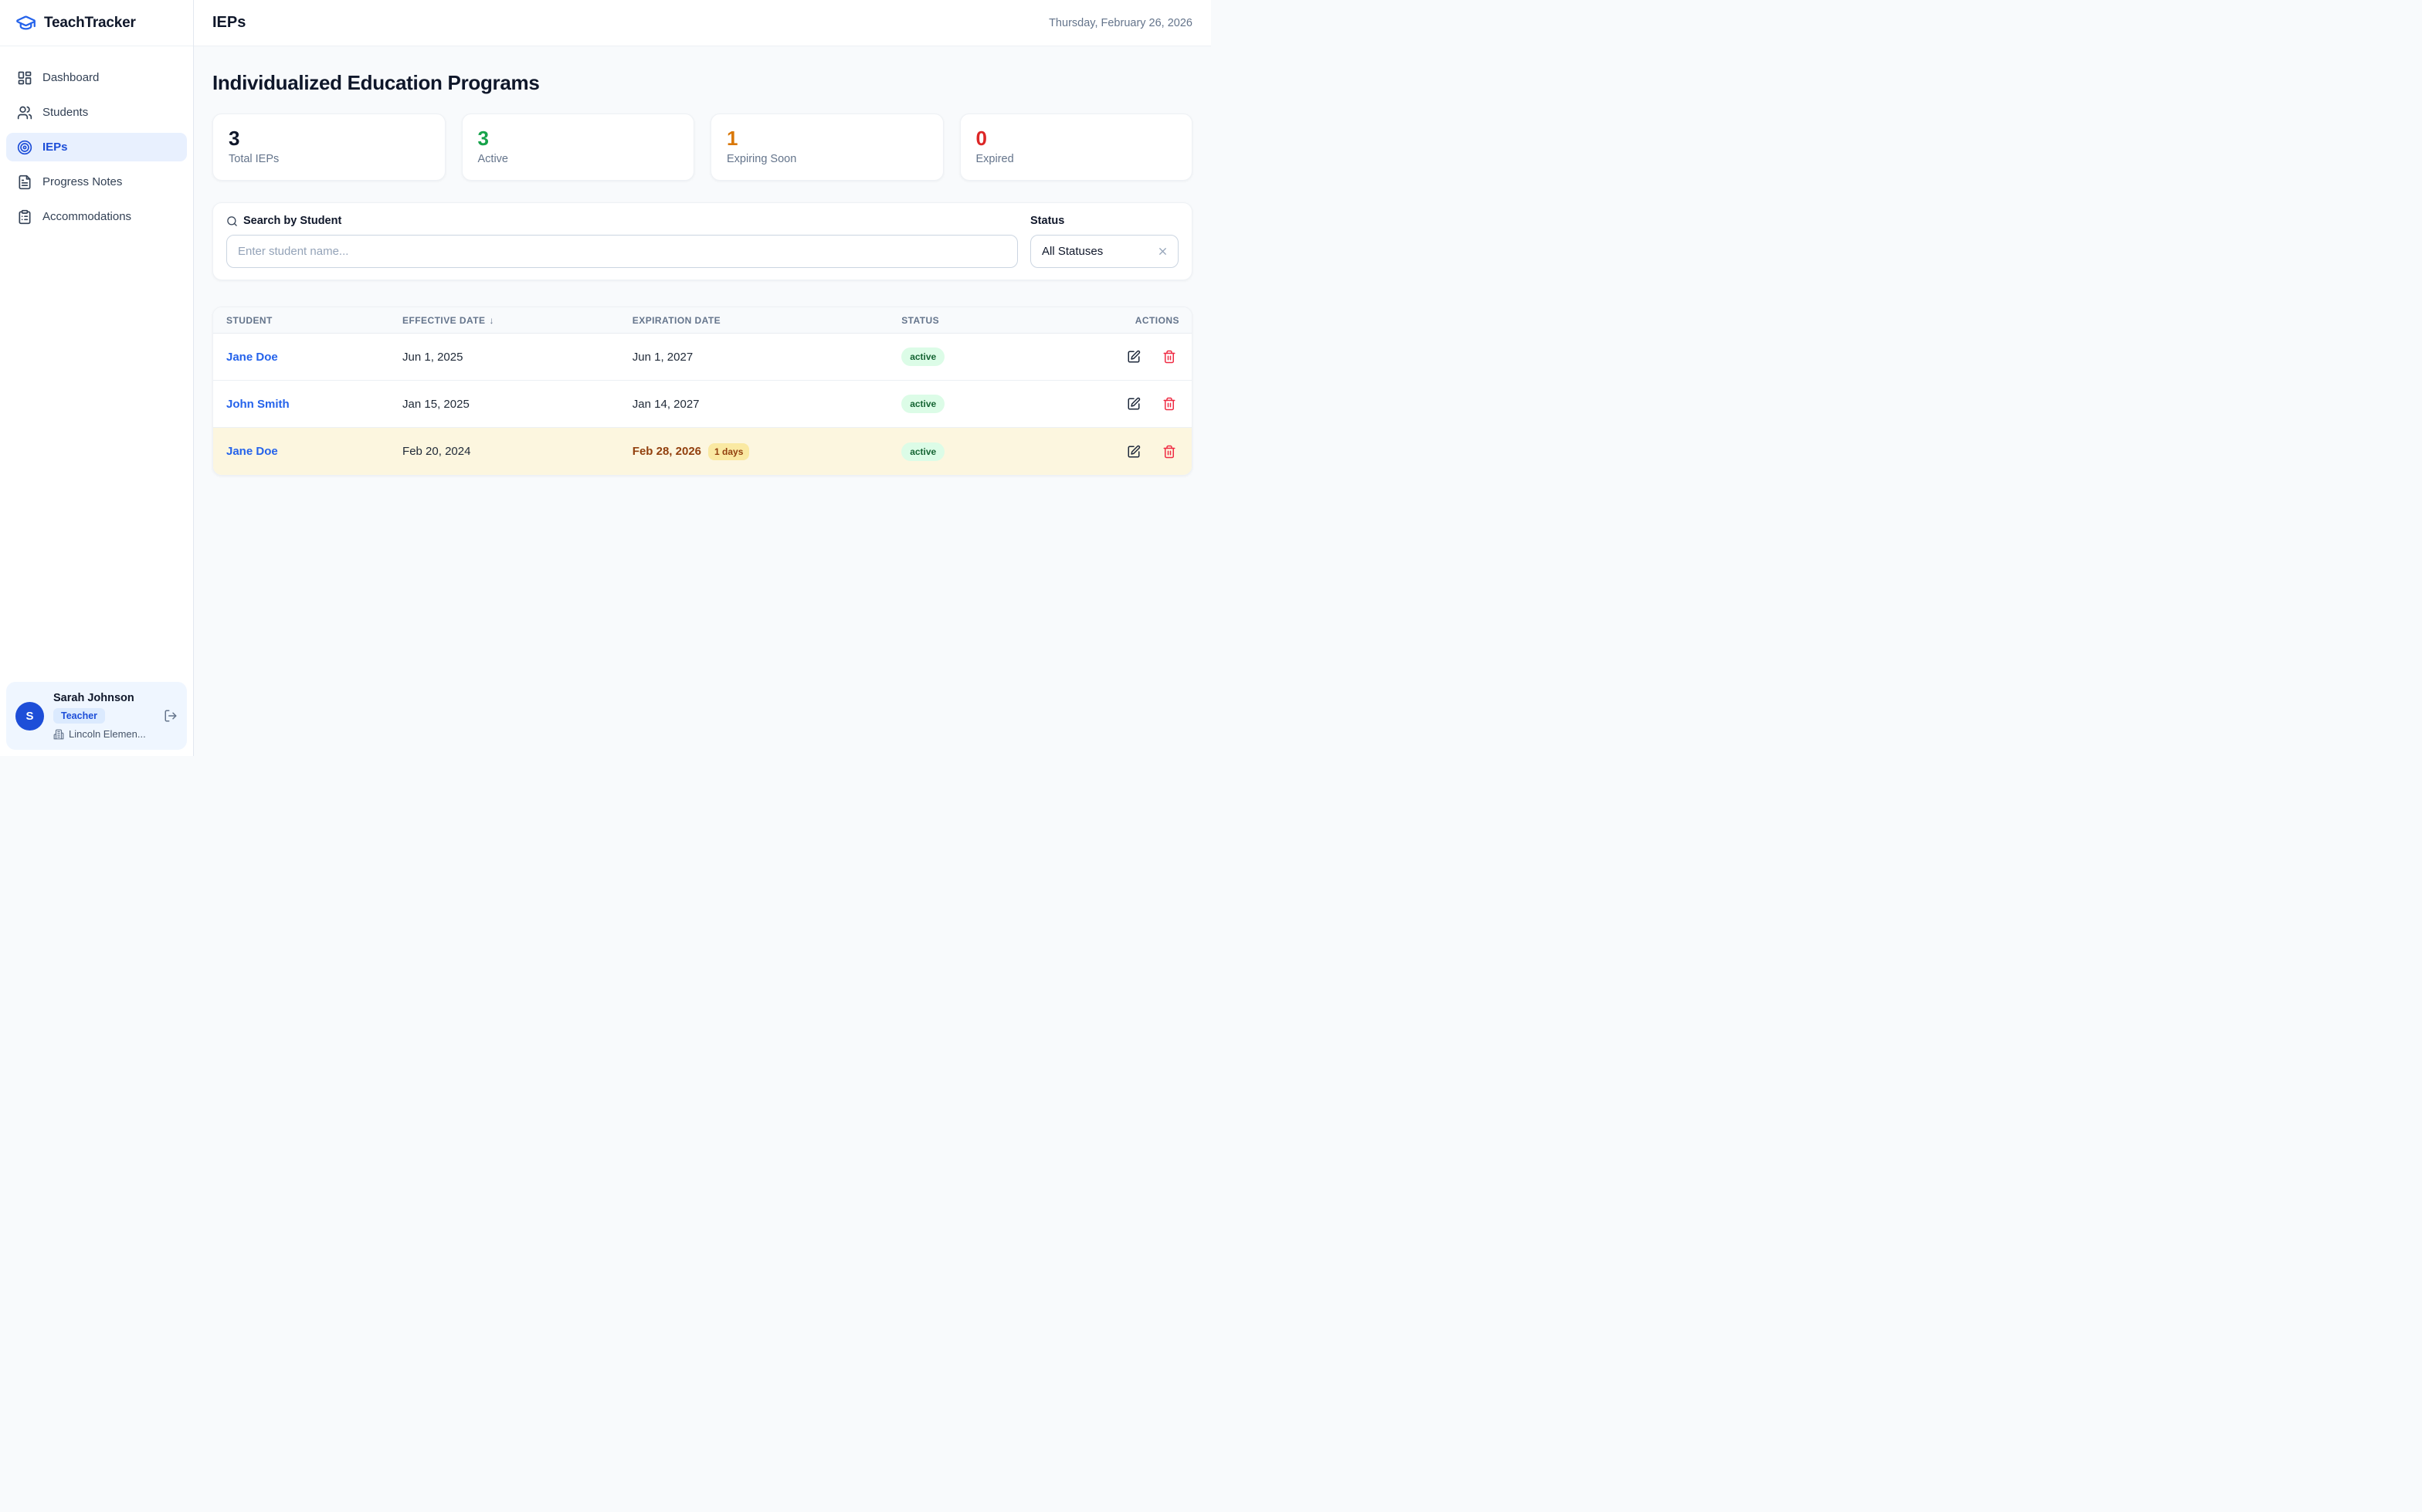 The image size is (2422, 1512). Describe the element at coordinates (622, 251) in the screenshot. I see `search-input` at that location.